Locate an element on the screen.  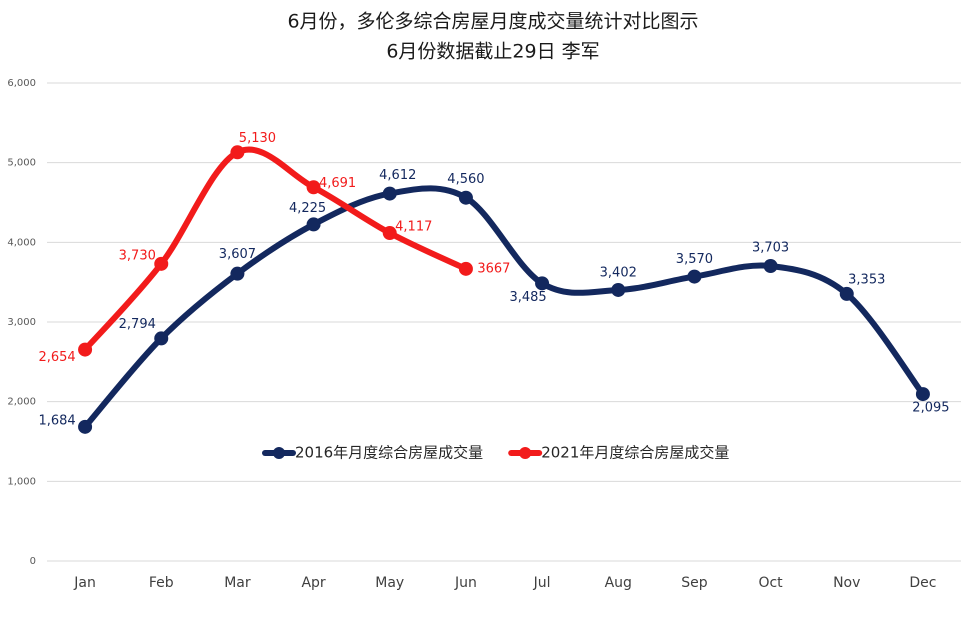
chart-title: 6月份，多伦多综合房屋月度成交量统计对比图示 is located at coordinates (492, 22).